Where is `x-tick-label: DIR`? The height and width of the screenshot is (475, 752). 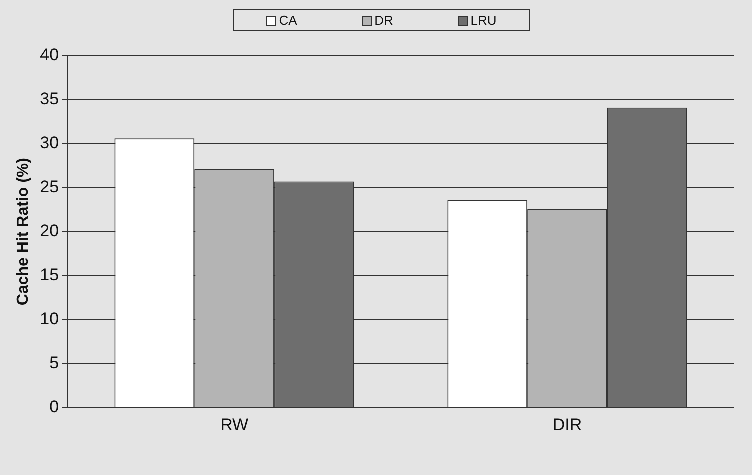
x-tick-label: DIR is located at coordinates (567, 424).